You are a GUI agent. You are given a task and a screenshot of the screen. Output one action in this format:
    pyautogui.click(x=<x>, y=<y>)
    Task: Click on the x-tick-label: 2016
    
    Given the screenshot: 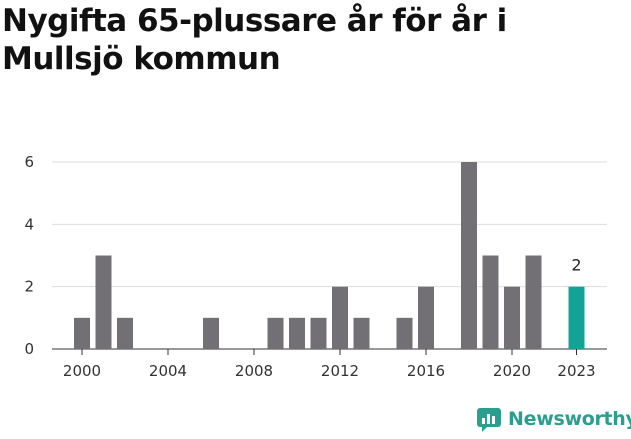 What is the action you would take?
    pyautogui.click(x=426, y=371)
    